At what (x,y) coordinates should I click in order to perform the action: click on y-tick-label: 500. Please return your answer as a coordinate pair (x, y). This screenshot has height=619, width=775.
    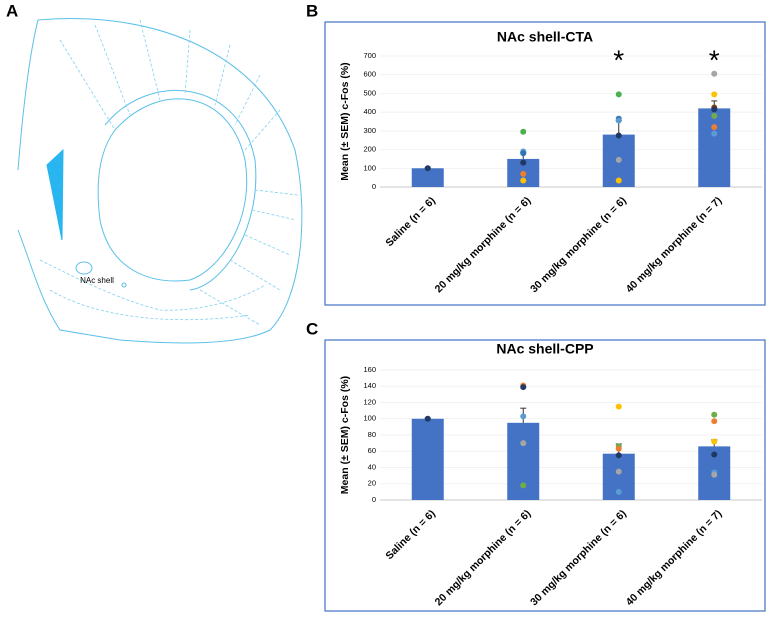
    Looking at the image, I should click on (369, 92).